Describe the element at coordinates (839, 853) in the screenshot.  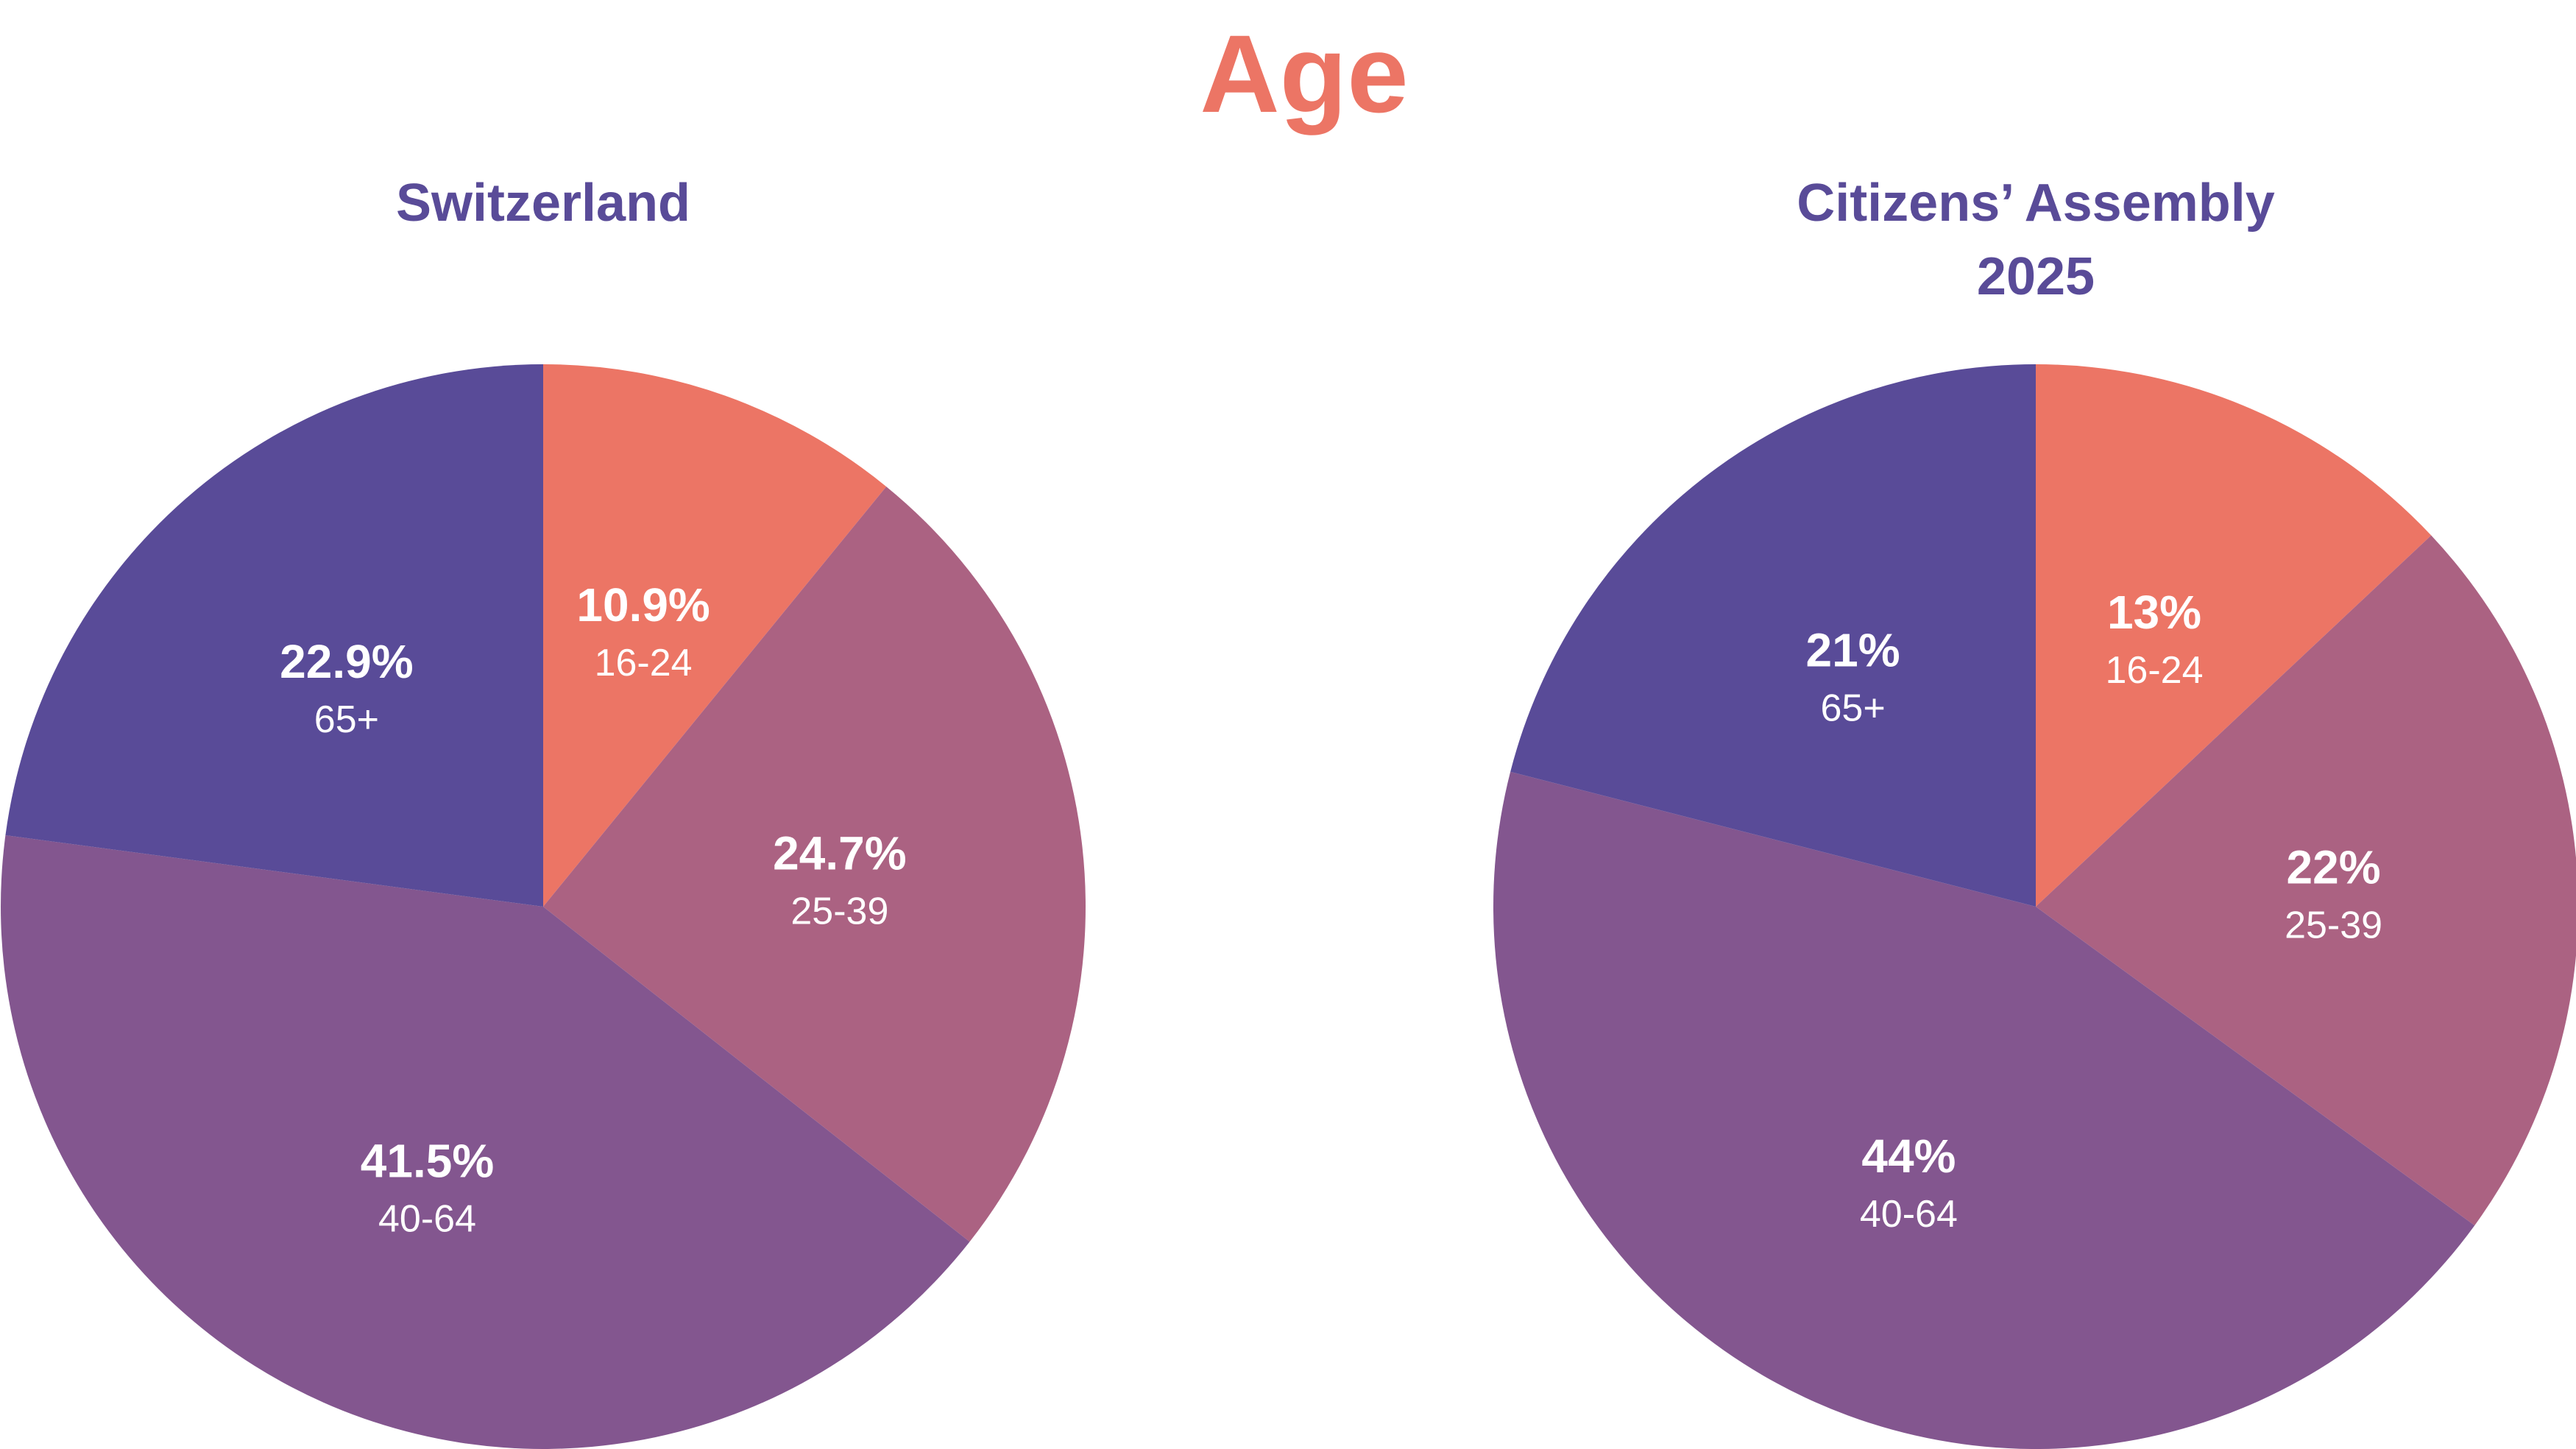
I see `slice-value-label: 24.7%` at that location.